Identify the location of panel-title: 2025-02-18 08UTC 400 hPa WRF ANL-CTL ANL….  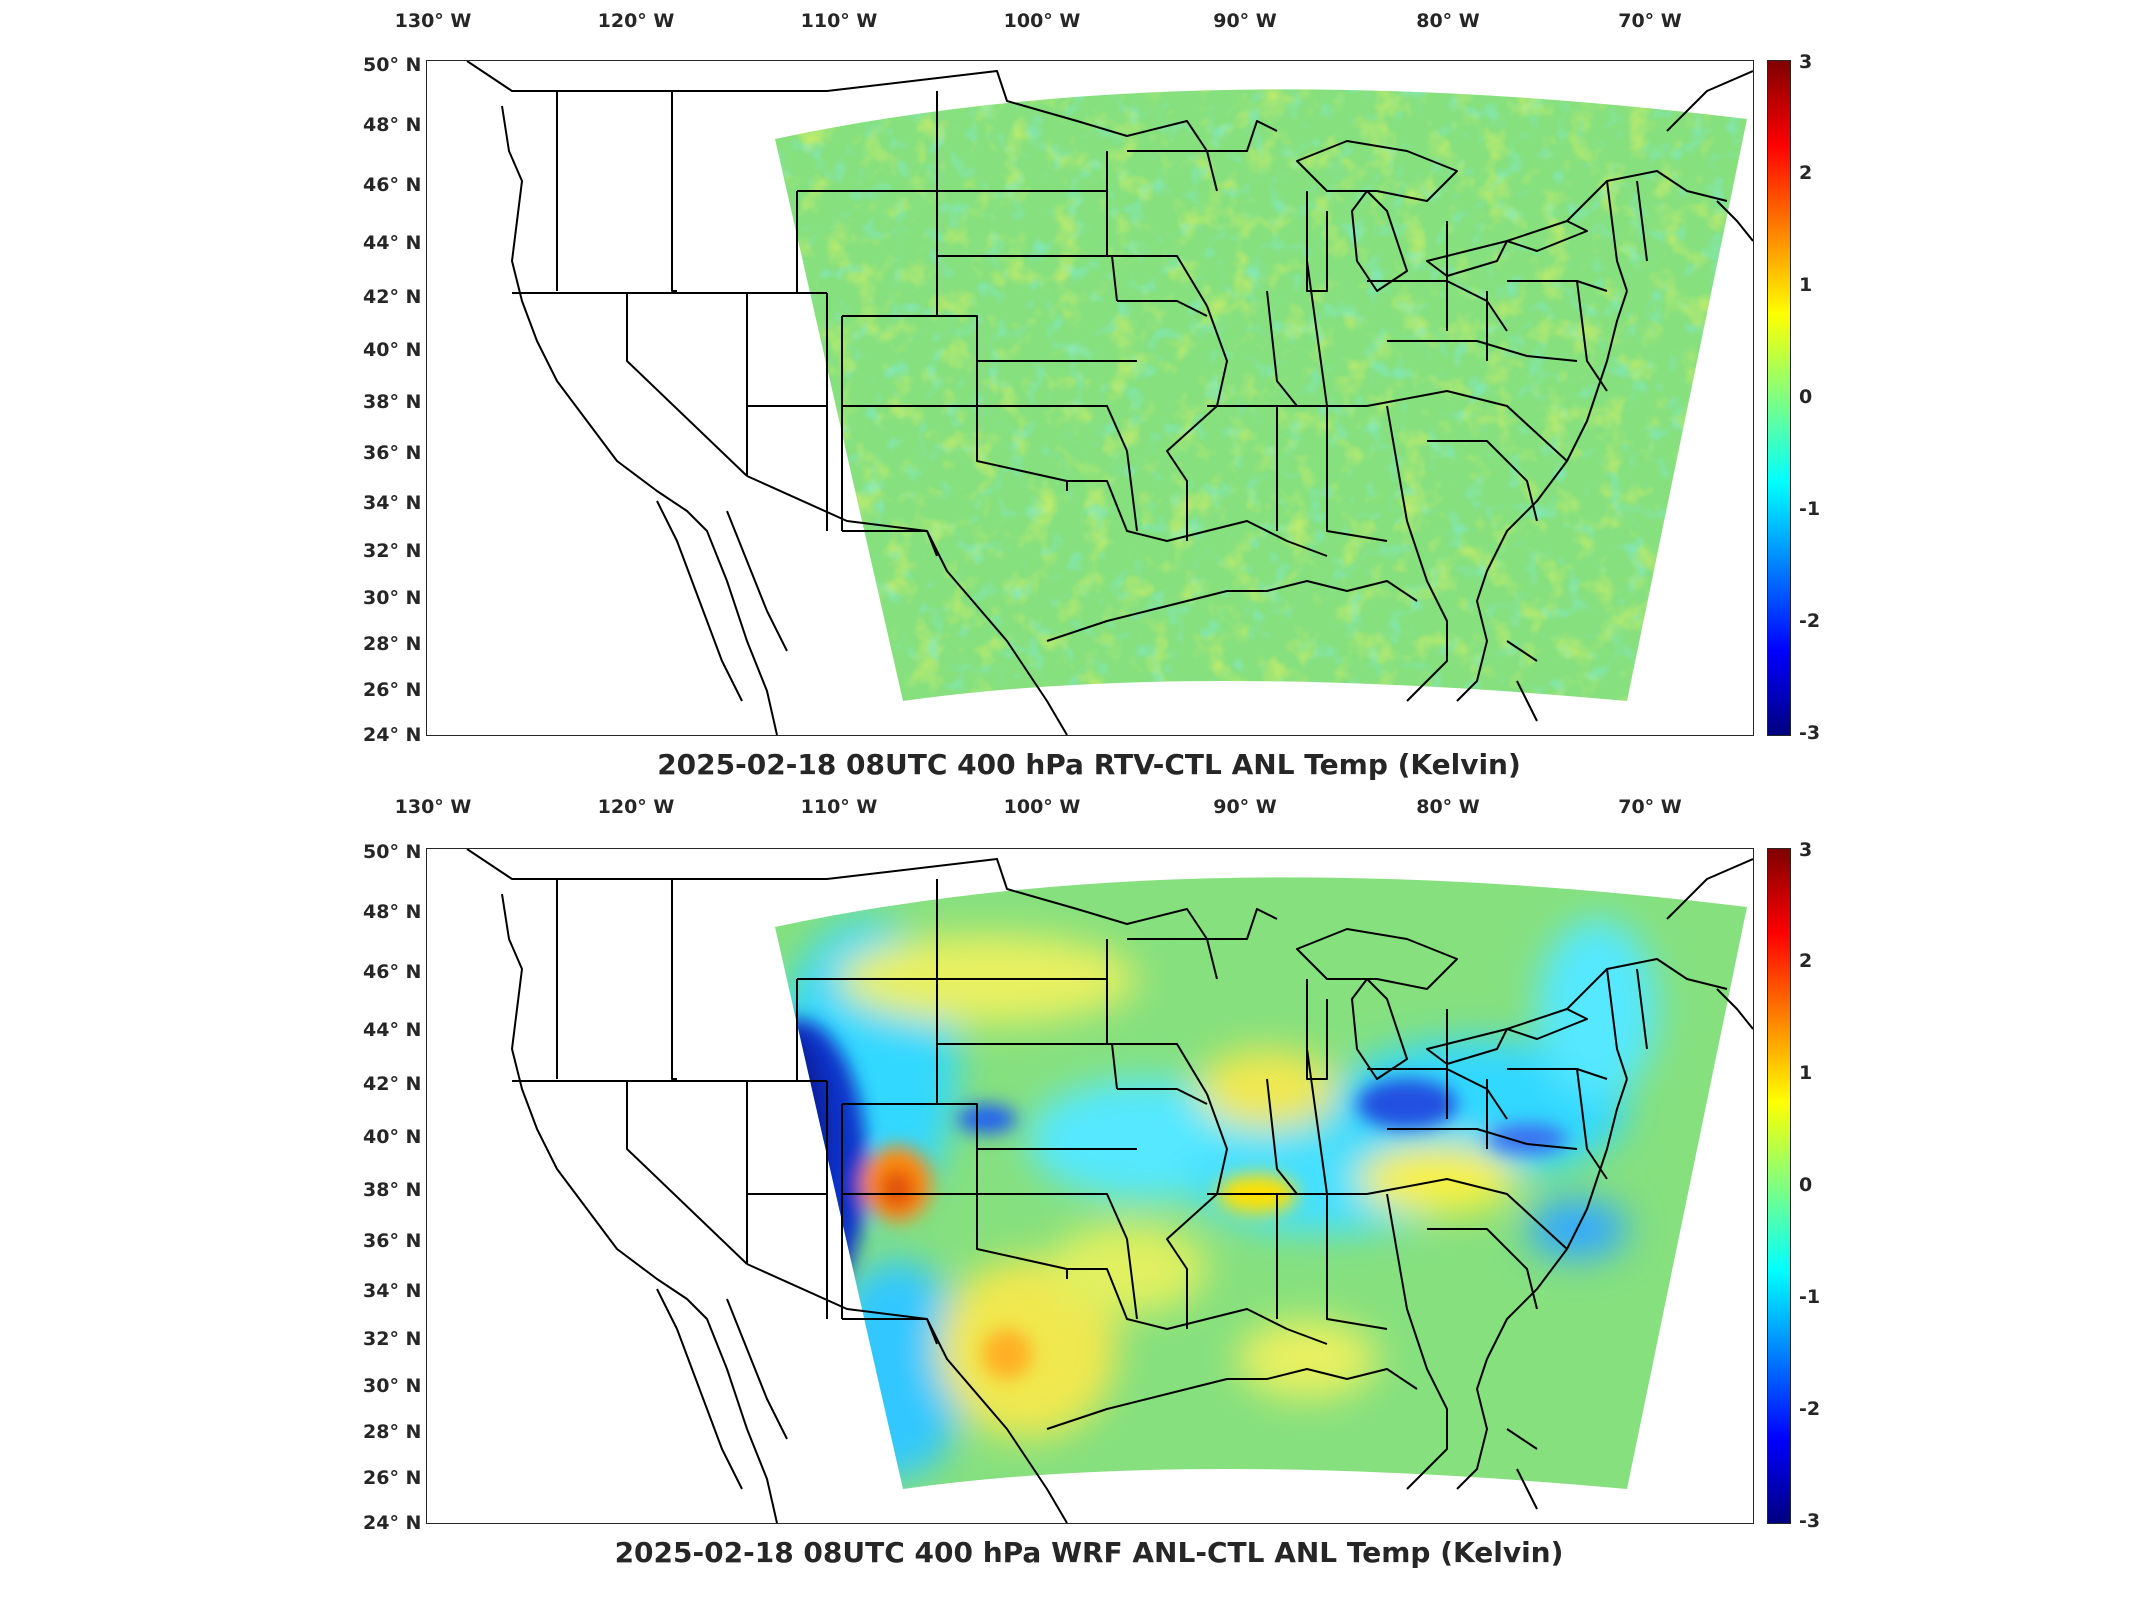
(1089, 1552).